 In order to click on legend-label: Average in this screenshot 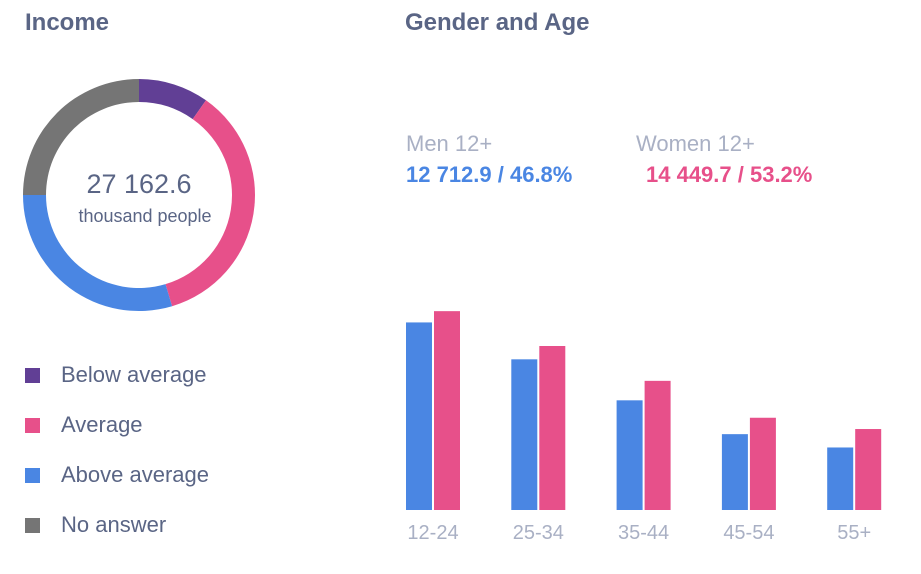, I will do `click(102, 424)`.